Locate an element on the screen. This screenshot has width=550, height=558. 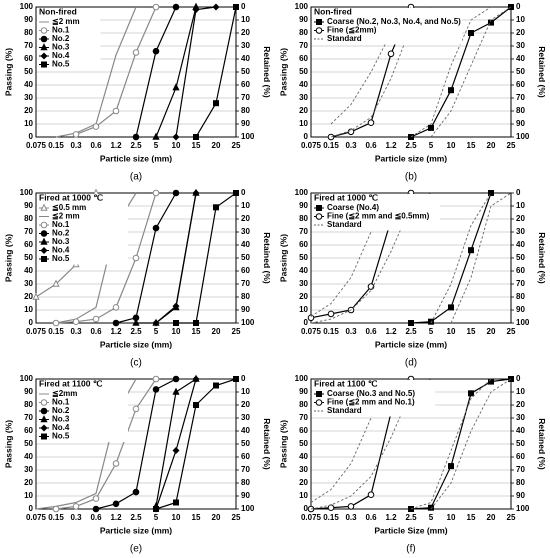
x-axis-label: Particle Size (mm) is located at coordinates (410, 530).